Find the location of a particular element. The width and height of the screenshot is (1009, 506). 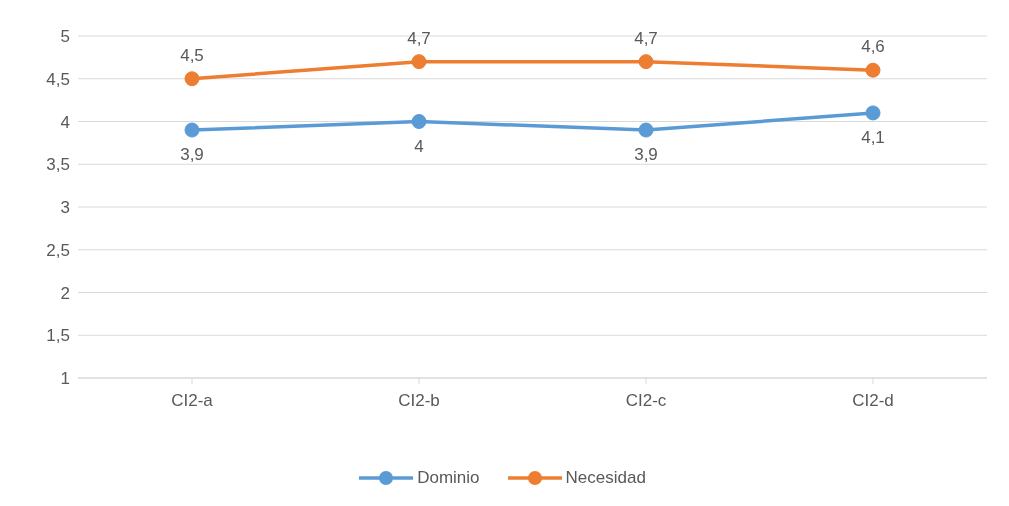

y-tick-label: 4 is located at coordinates (65, 122).